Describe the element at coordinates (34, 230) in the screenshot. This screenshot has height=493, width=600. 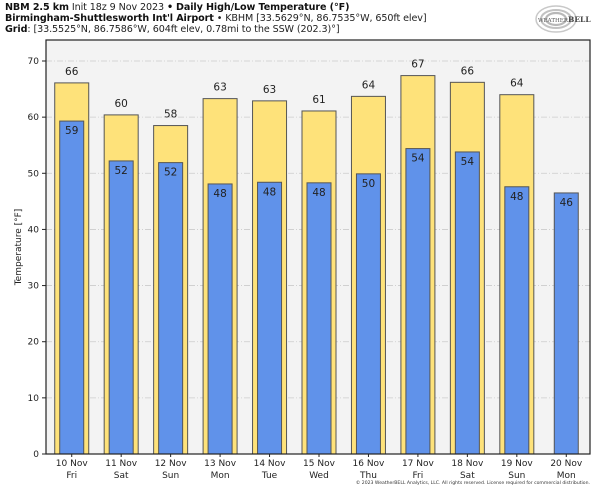
I see `y-tick-label: 40` at that location.